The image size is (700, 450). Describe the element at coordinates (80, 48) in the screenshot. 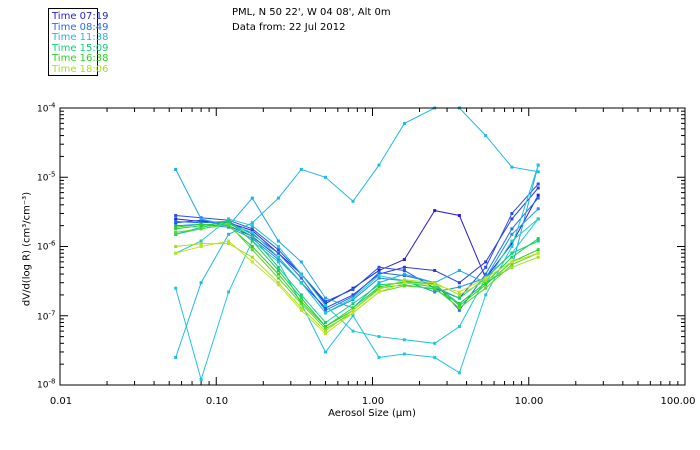

I see `legend-item: Time 15:09` at that location.